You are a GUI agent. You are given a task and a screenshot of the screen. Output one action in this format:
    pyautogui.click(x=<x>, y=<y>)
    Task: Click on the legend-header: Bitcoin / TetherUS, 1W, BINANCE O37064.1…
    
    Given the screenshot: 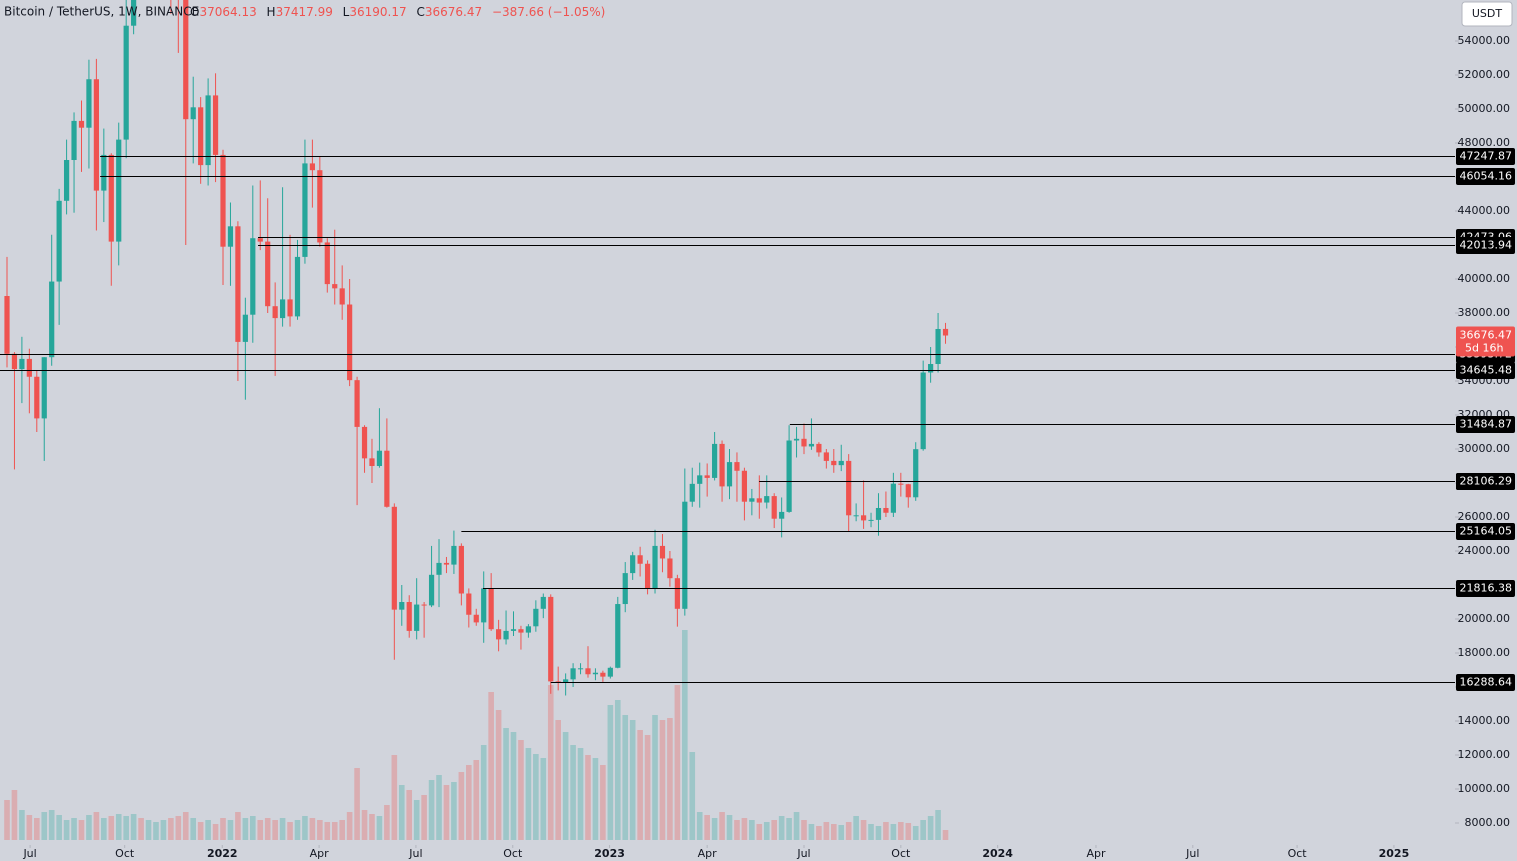 What is the action you would take?
    pyautogui.click(x=304, y=12)
    